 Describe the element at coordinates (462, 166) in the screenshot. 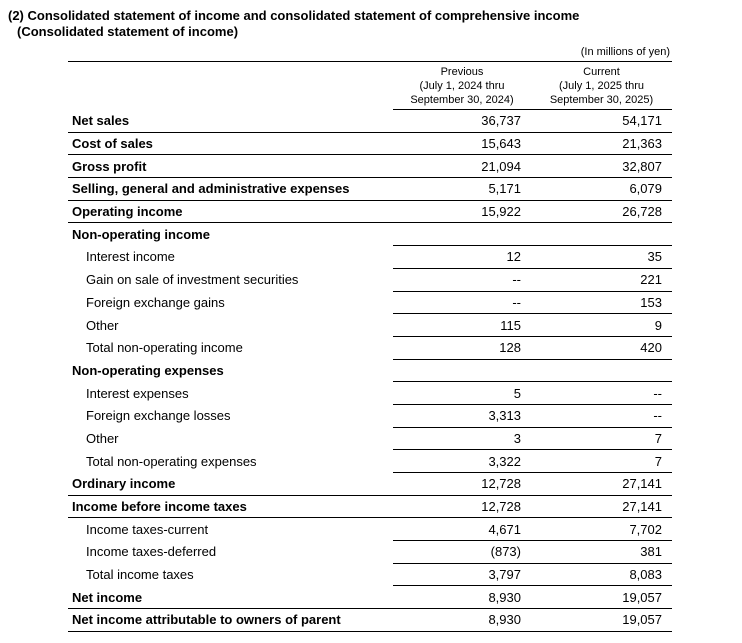

I see `value-previous: 21,094` at that location.